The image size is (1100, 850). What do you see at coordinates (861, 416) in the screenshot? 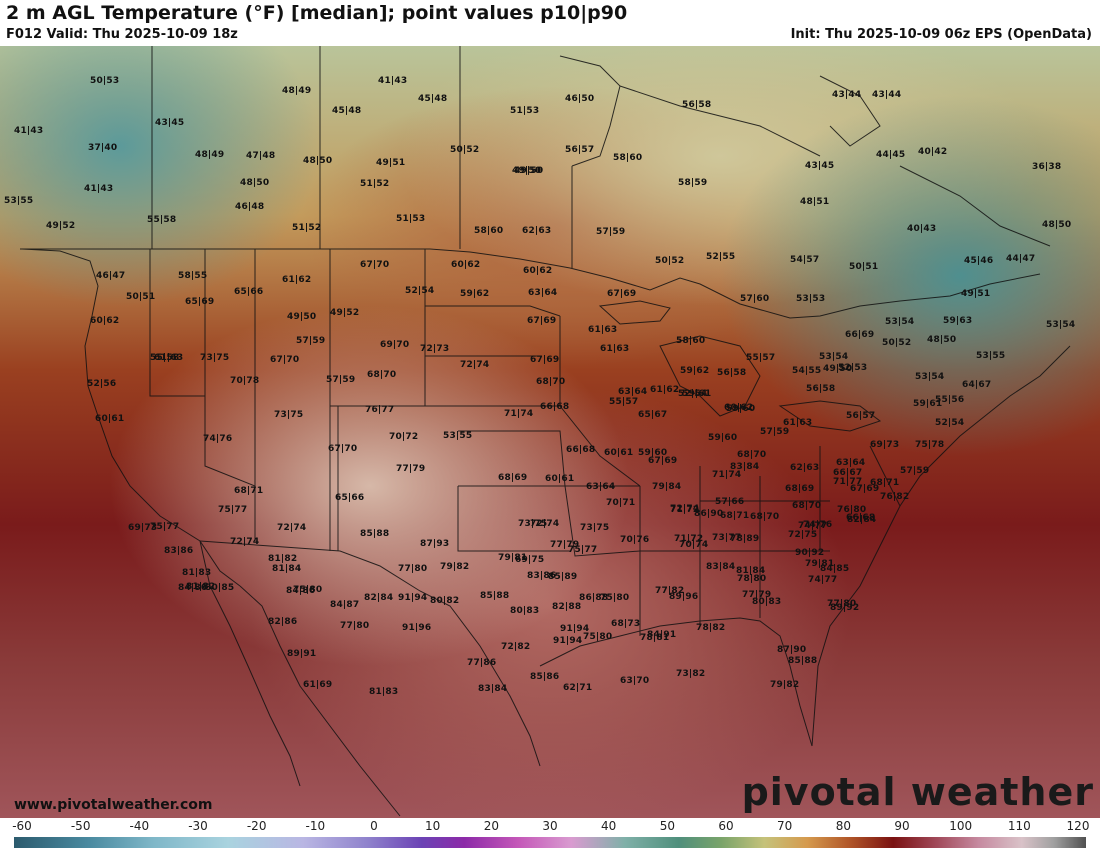
I see `point-value: 56|57` at bounding box center [861, 416].